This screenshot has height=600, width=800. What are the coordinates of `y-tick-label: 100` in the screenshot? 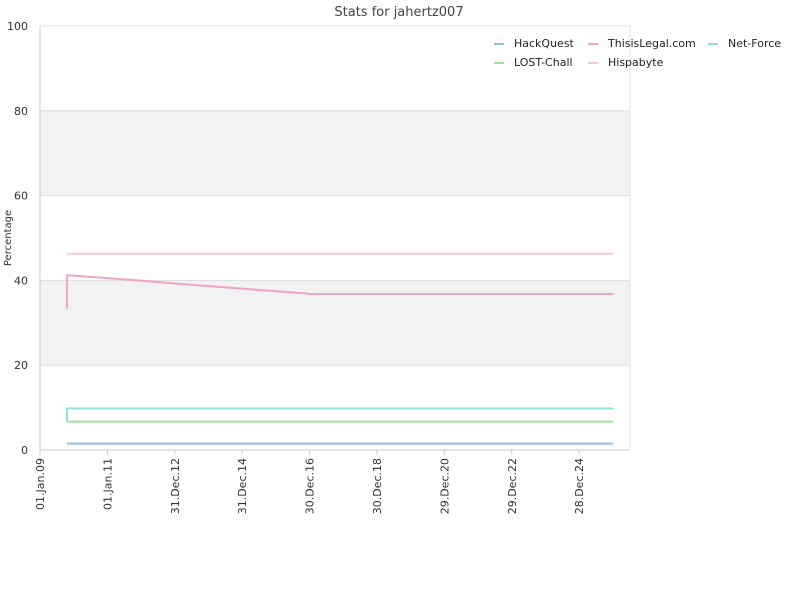 It's located at (17, 26).